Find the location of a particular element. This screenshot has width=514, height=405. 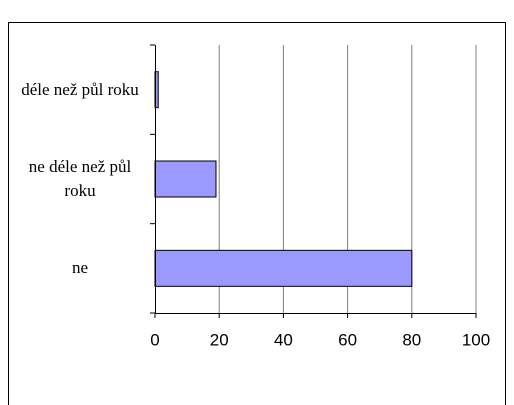

x-tick-label: 0 is located at coordinates (154, 339).